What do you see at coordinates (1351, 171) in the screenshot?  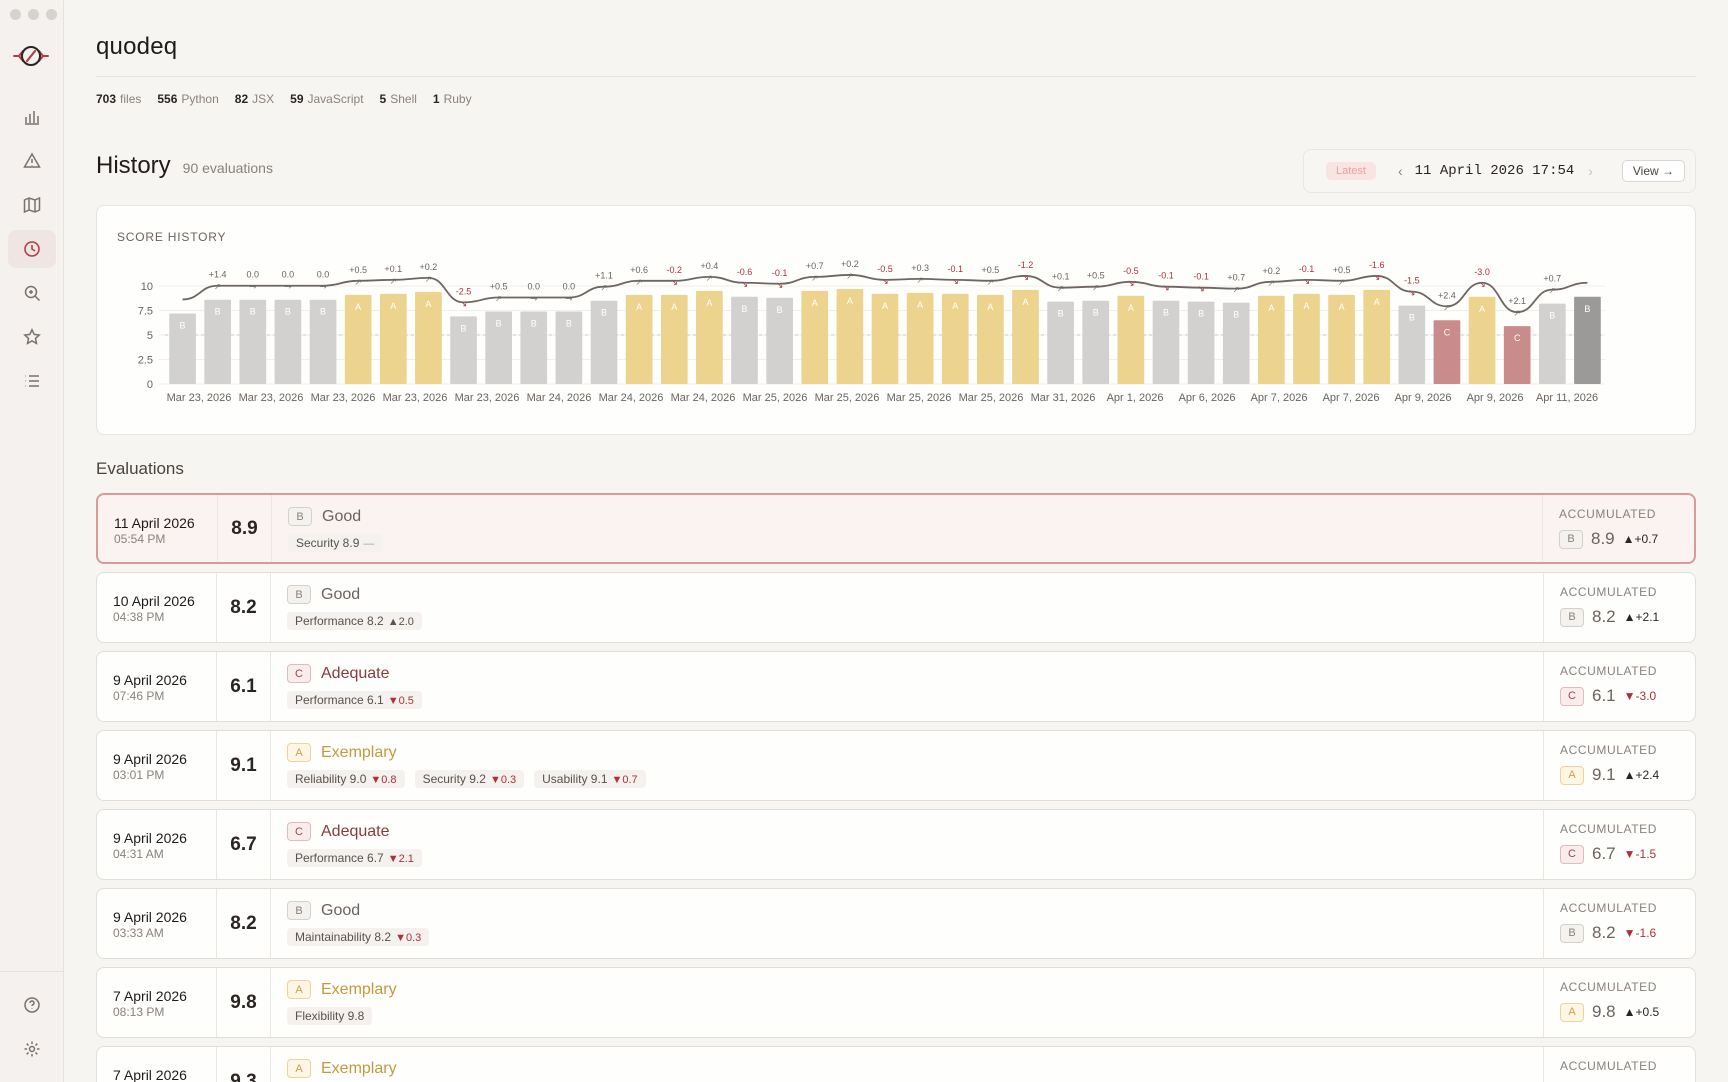 I see `latest-button: Latest` at bounding box center [1351, 171].